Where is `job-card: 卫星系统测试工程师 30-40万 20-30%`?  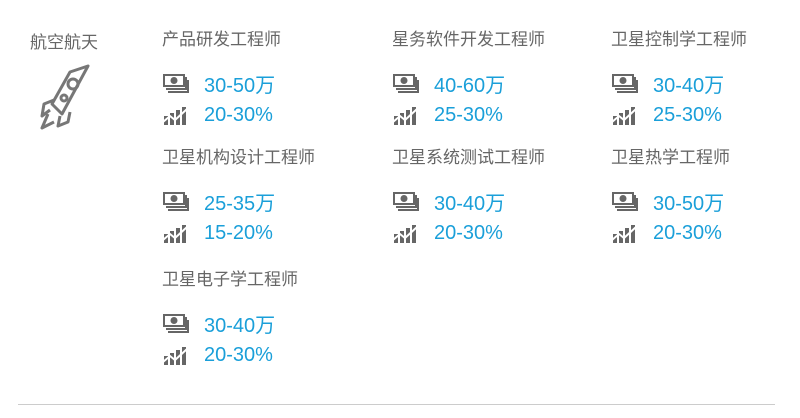
job-card: 卫星系统测试工程师 30-40万 20-30% is located at coordinates (502, 197).